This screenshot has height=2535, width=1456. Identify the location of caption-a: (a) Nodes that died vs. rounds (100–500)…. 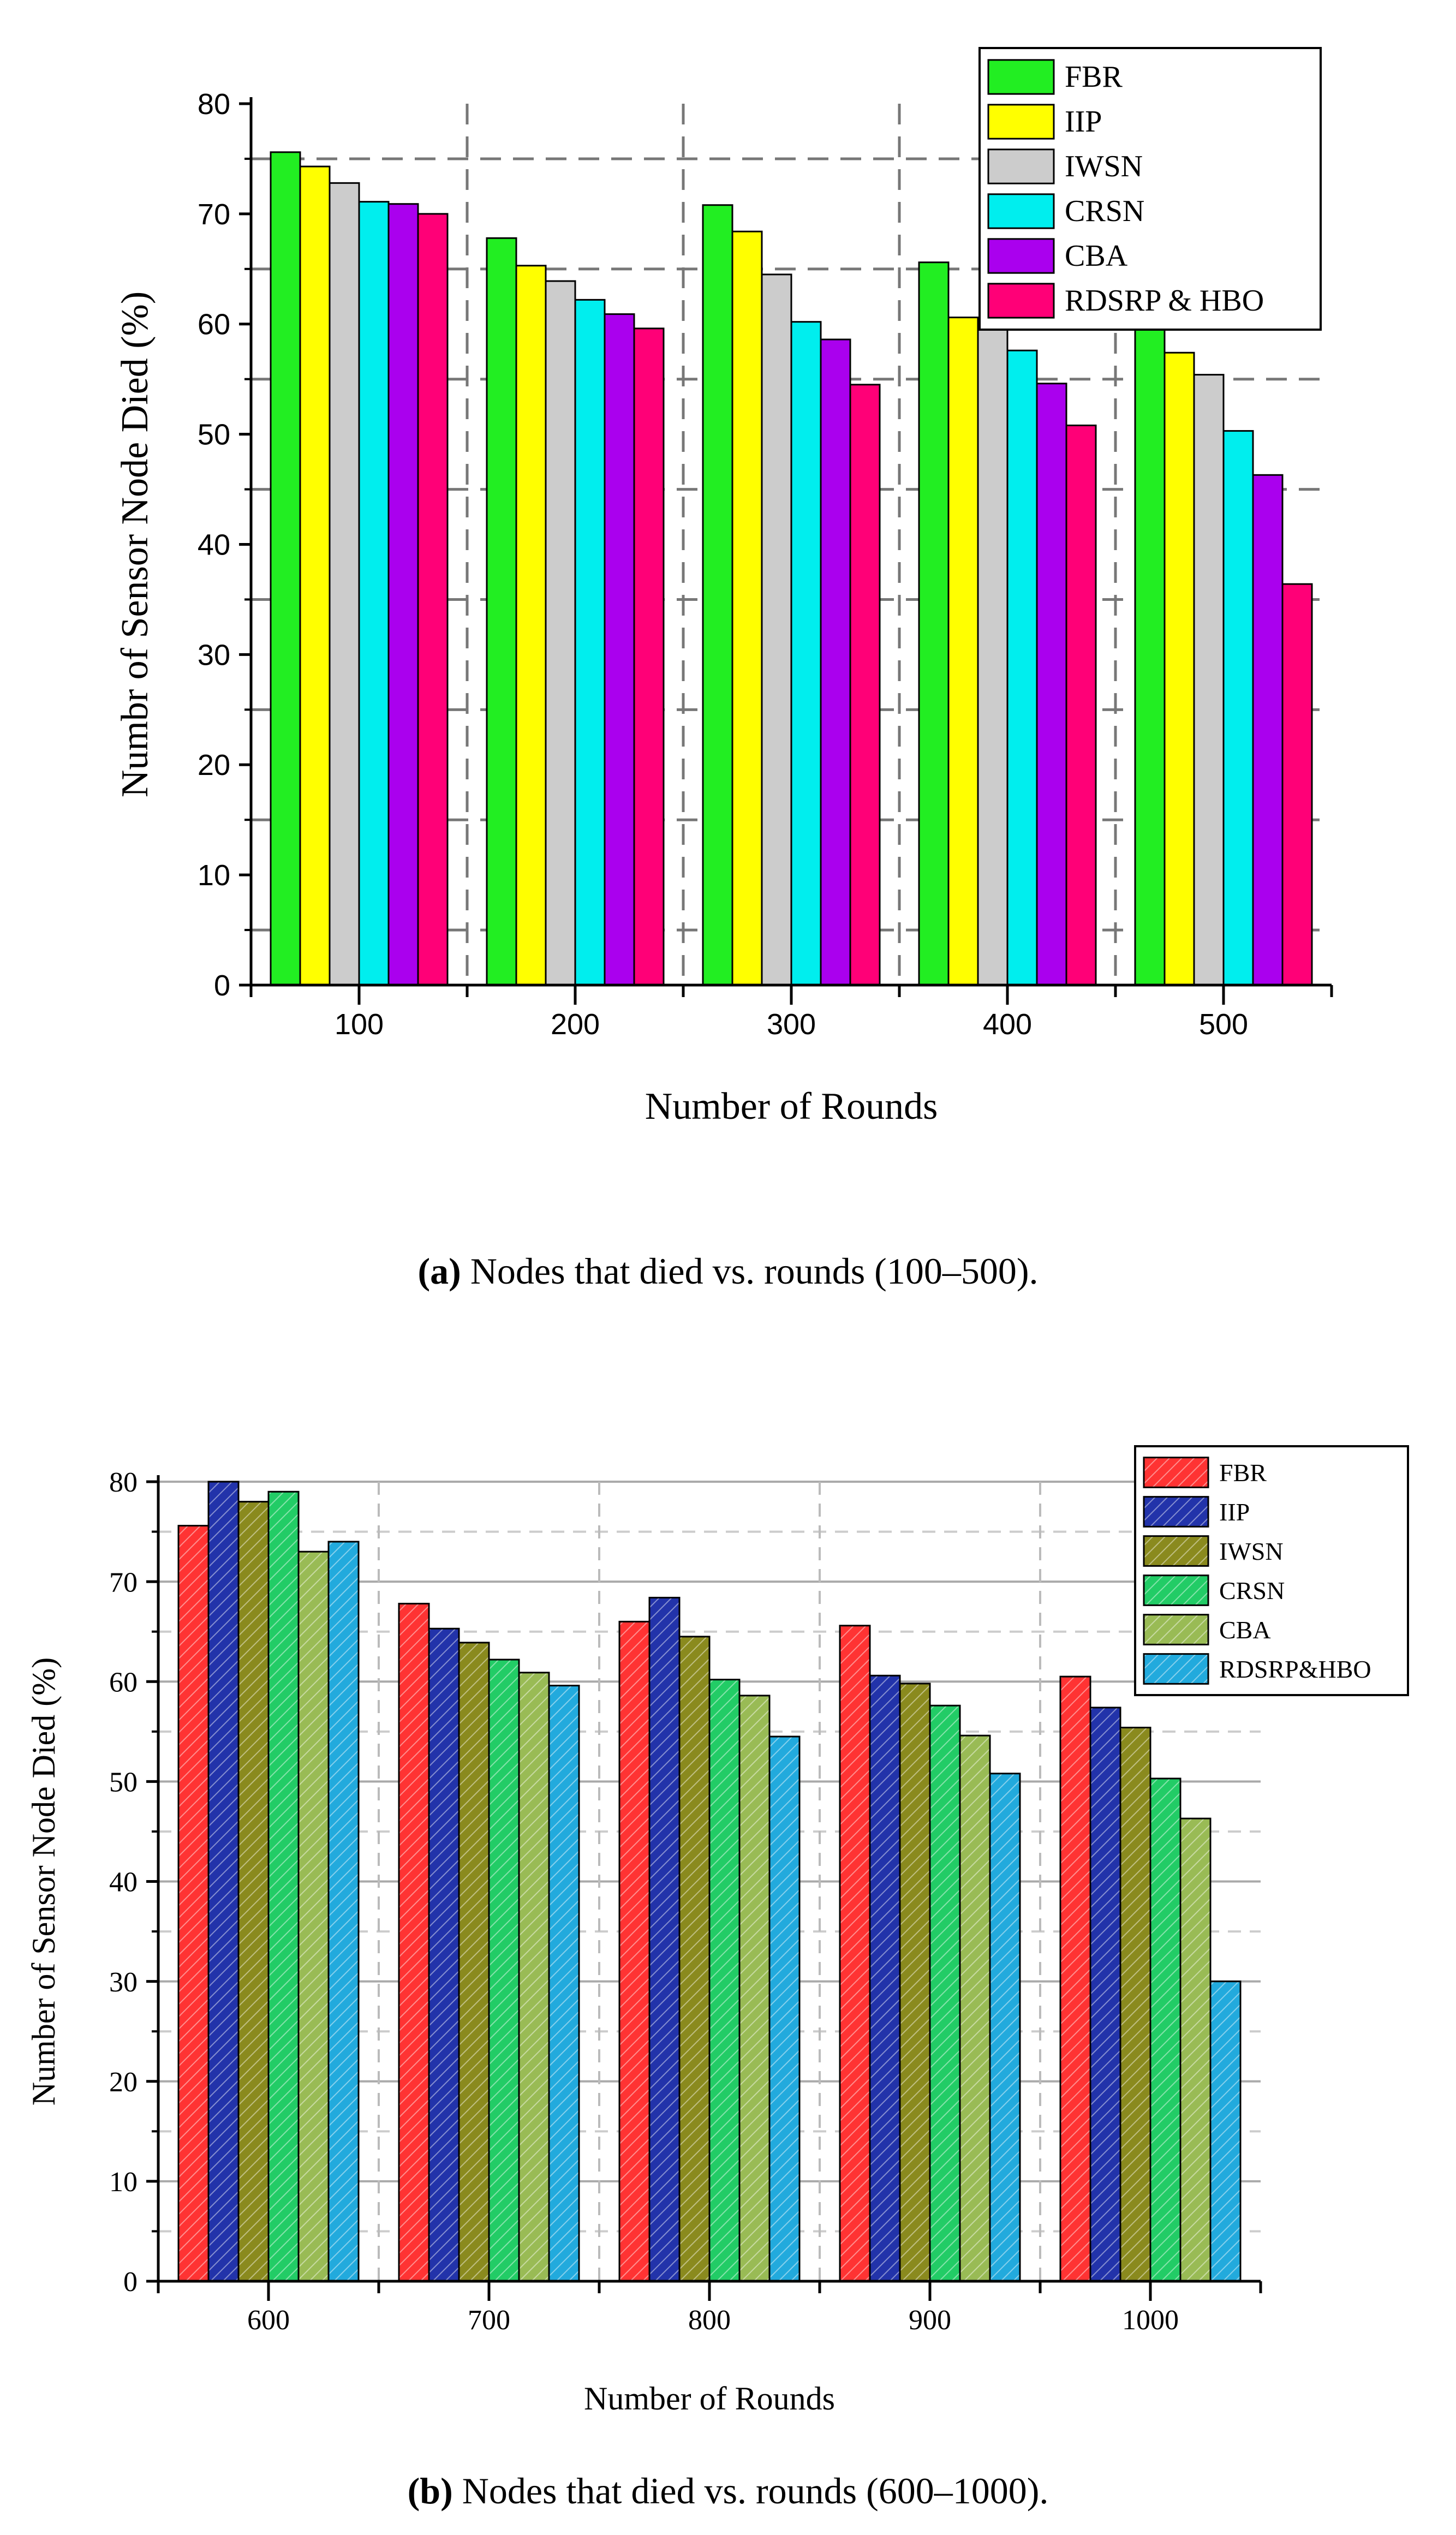
(728, 1272).